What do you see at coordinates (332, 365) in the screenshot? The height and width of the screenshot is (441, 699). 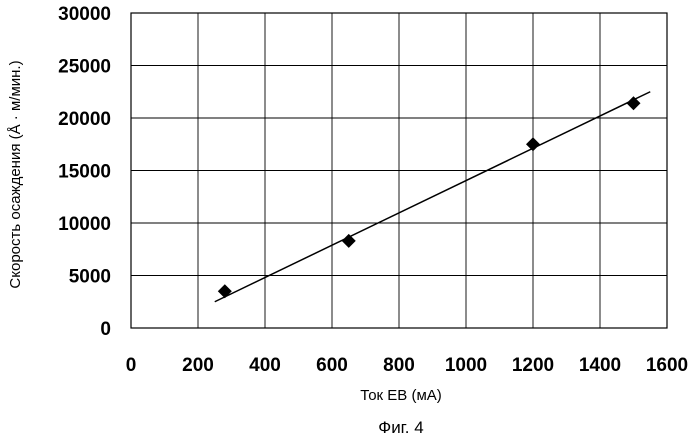 I see `x-tick-label: 600` at bounding box center [332, 365].